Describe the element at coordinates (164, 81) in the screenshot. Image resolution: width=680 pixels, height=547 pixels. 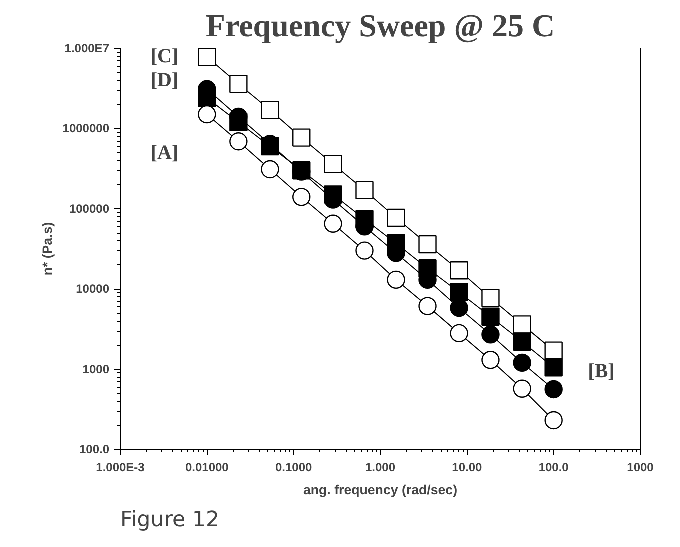
I see `annotation: [D]` at that location.